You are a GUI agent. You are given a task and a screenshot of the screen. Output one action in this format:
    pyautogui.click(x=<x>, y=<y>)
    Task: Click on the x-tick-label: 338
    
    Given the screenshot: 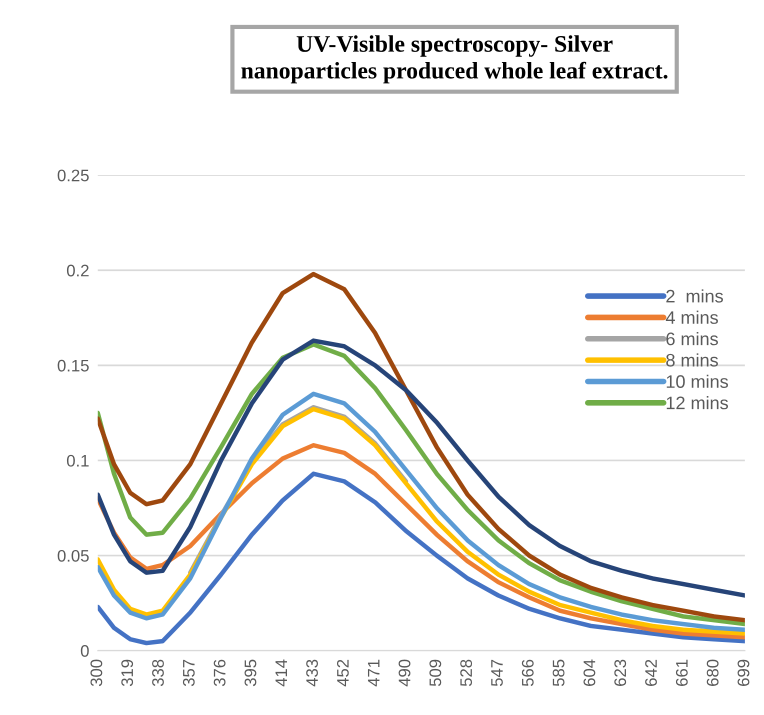 What is the action you would take?
    pyautogui.click(x=158, y=673)
    